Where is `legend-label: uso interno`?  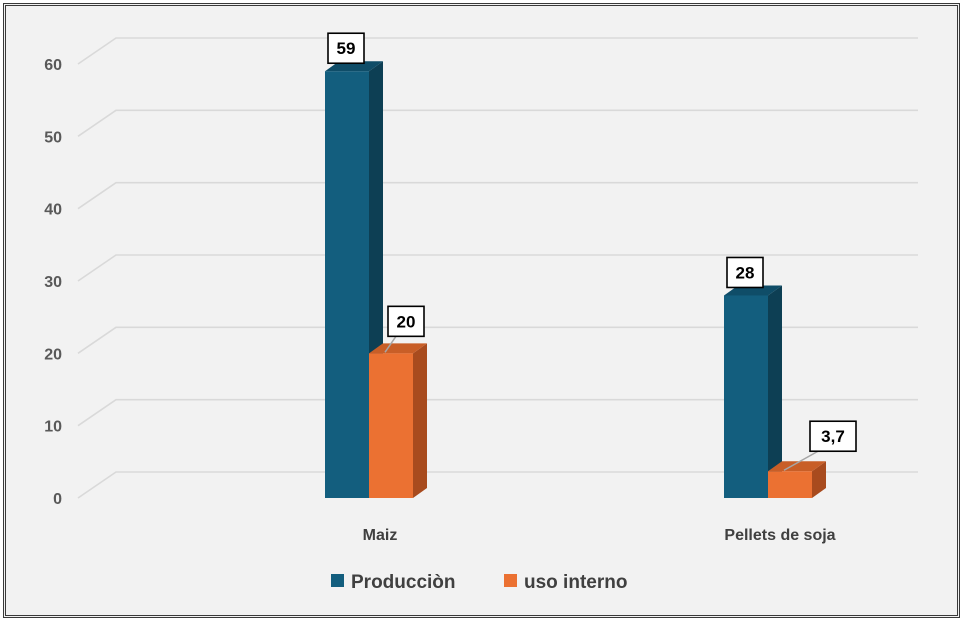
legend-label: uso interno is located at coordinates (575, 582).